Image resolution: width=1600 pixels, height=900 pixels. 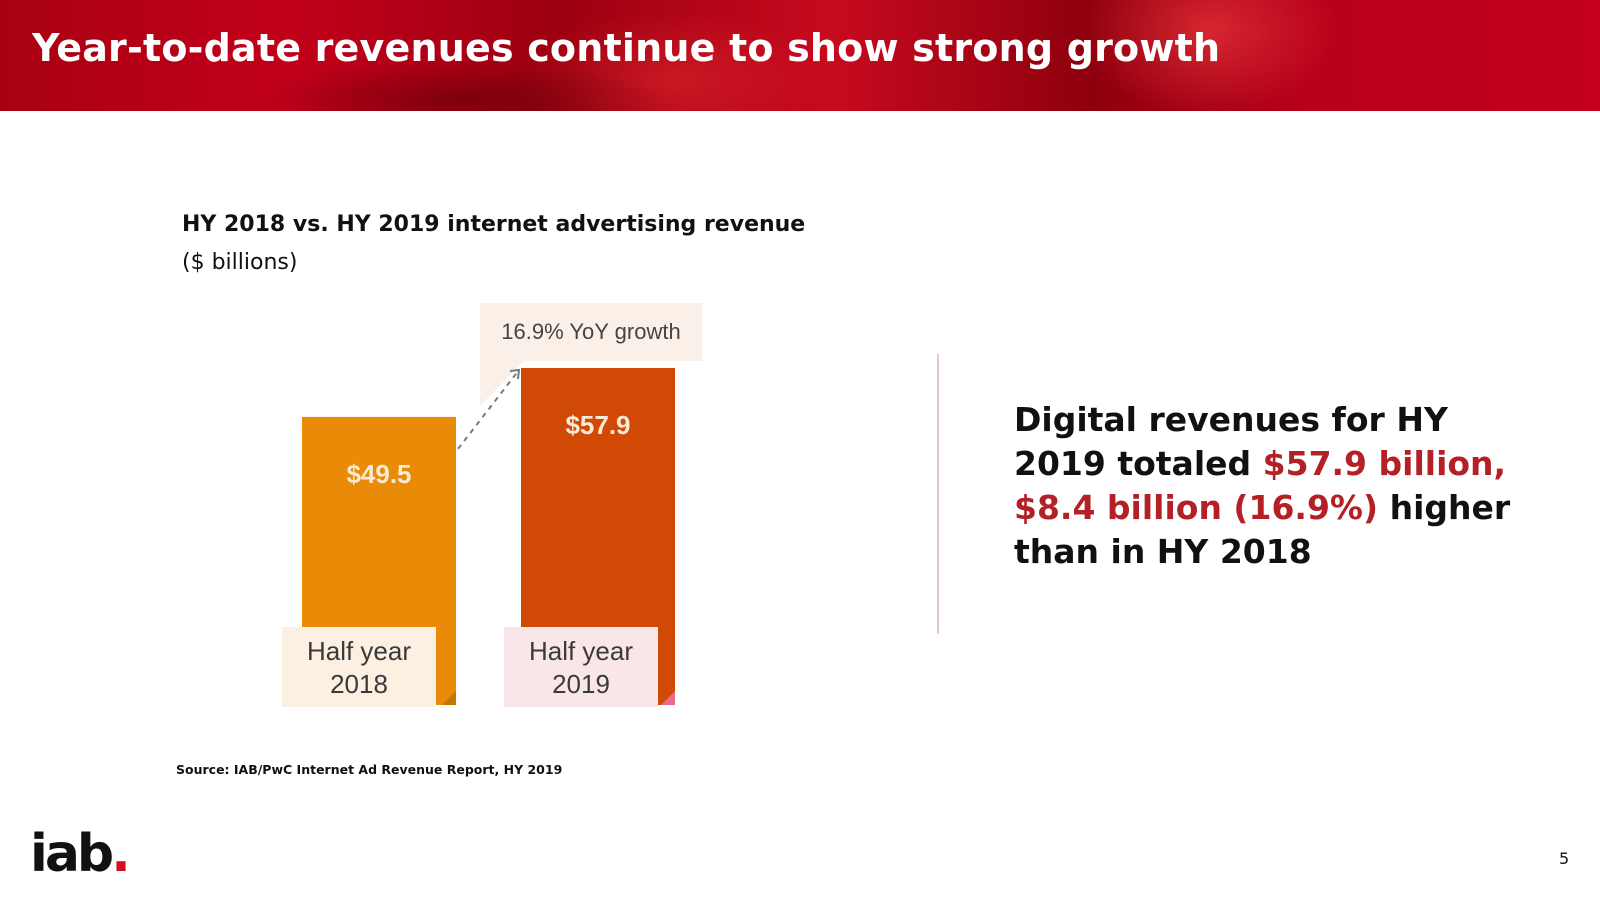 What do you see at coordinates (581, 651) in the screenshot?
I see `category-label-1-0: Half year` at bounding box center [581, 651].